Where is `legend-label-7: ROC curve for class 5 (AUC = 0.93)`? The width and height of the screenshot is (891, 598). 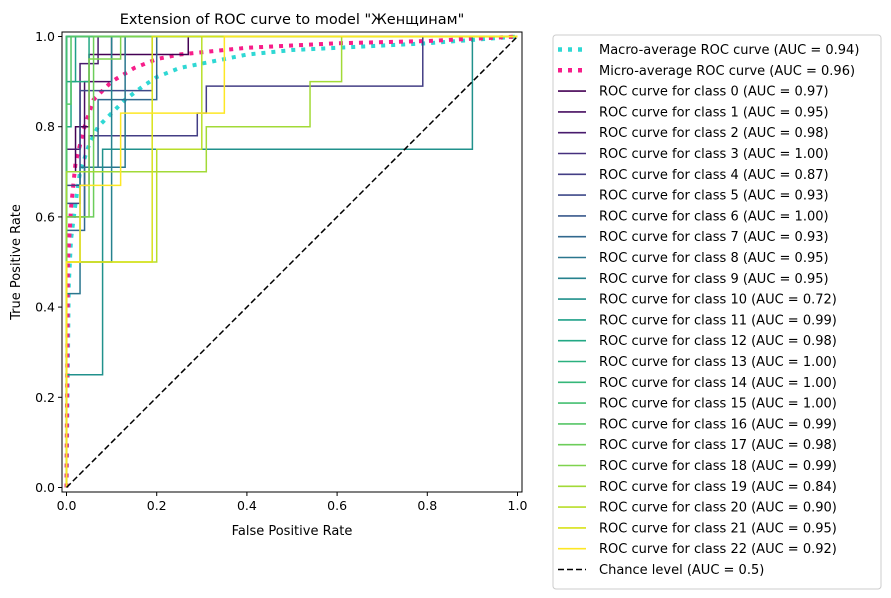
legend-label-7: ROC curve for class 5 (AUC = 0.93) is located at coordinates (714, 196).